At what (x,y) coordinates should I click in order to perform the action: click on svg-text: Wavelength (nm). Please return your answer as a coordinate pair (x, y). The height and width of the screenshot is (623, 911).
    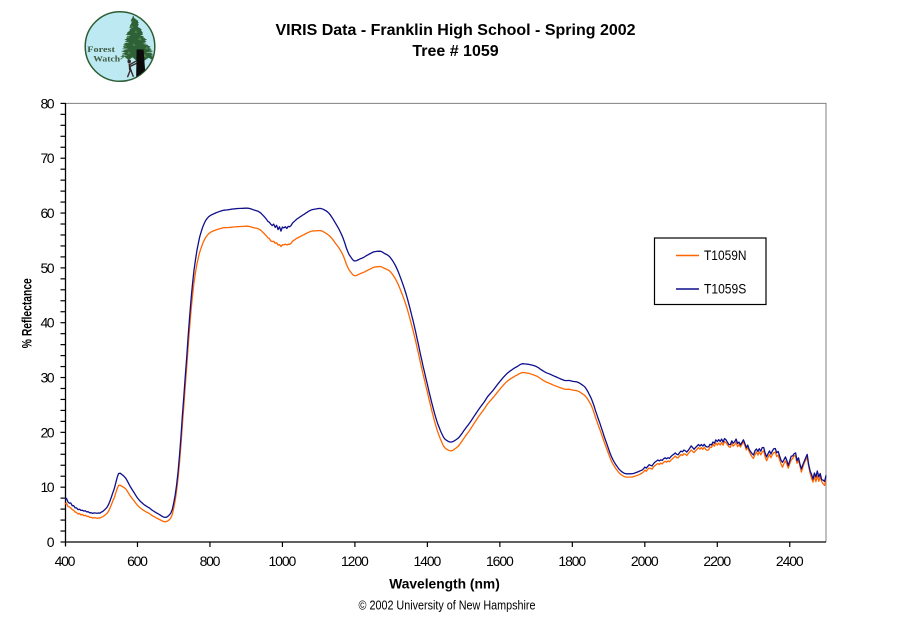
    Looking at the image, I should click on (444, 584).